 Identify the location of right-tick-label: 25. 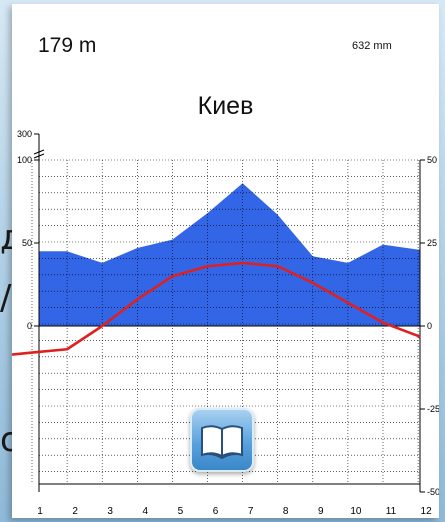
(432, 243).